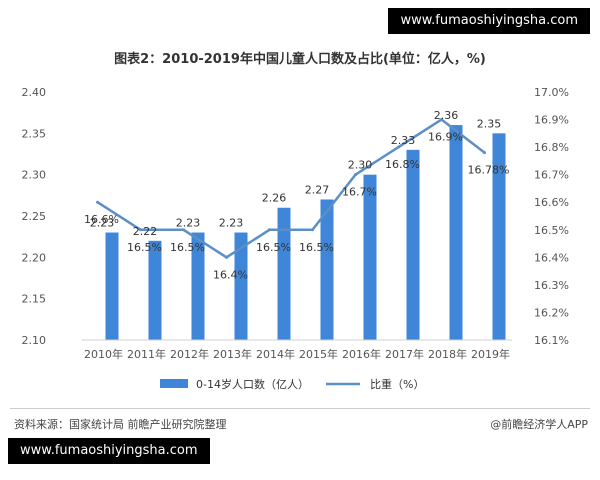 The width and height of the screenshot is (600, 480). I want to click on line-data-label: 16.7%, so click(359, 192).